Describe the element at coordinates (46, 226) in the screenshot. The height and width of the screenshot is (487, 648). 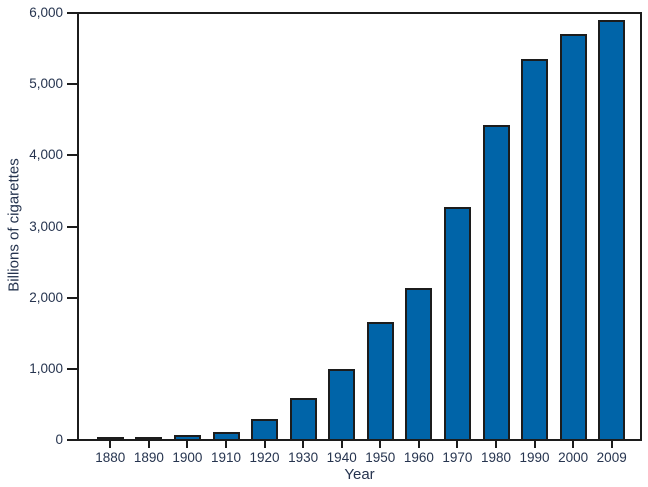
I see `y-tick-label-3,000: 3,000` at that location.